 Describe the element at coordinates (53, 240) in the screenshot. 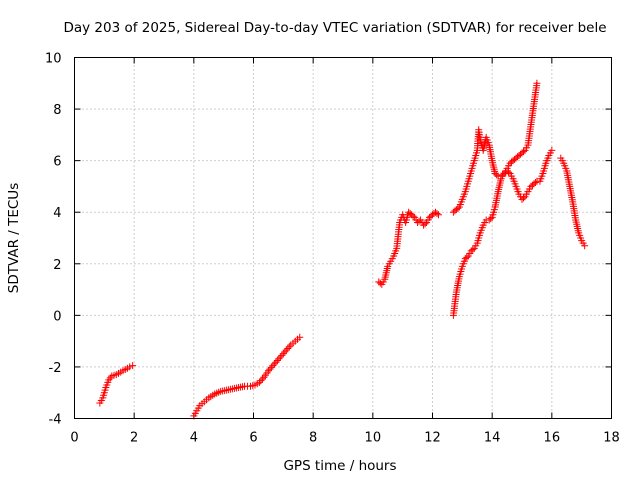

I see `y-tick-labels: -4 -2 0 2 4 6 8 10` at that location.